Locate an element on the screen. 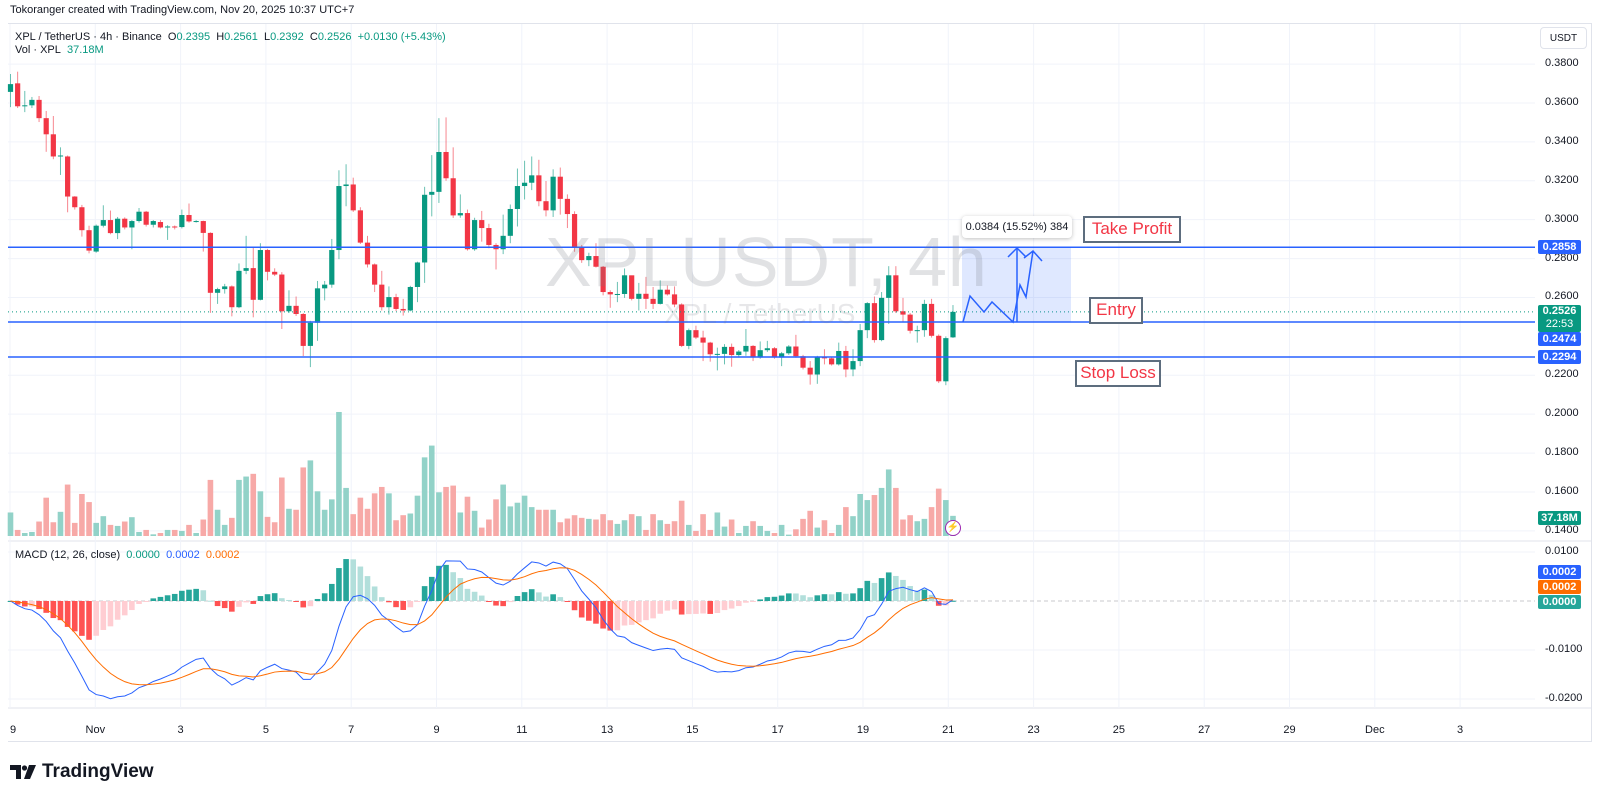  macd-label: MACD (12, 26, close) is located at coordinates (68, 555).